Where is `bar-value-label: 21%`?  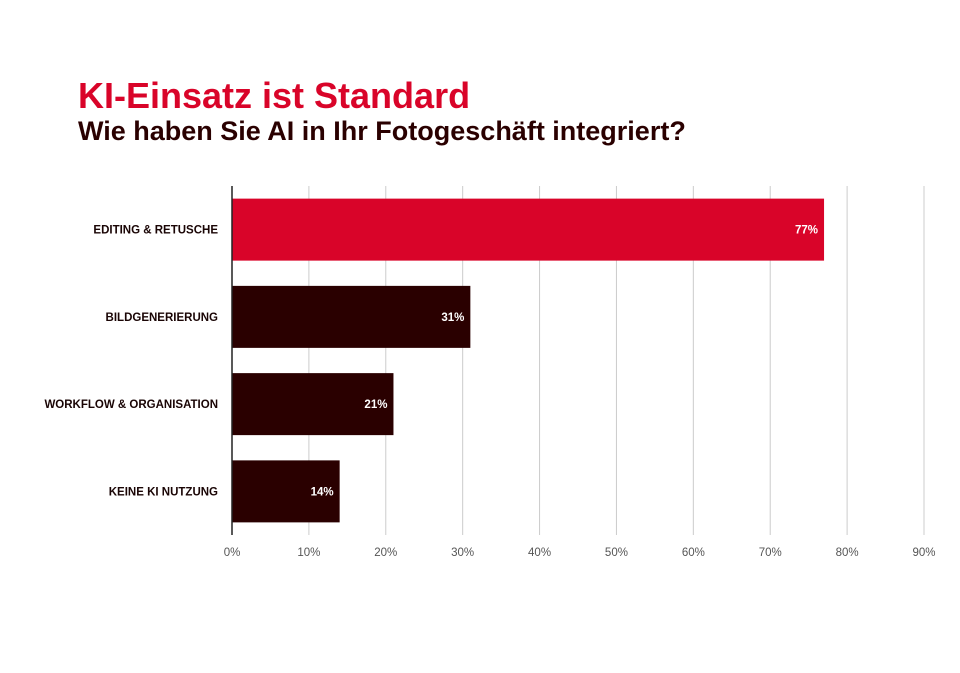
bar-value-label: 21% is located at coordinates (375, 405).